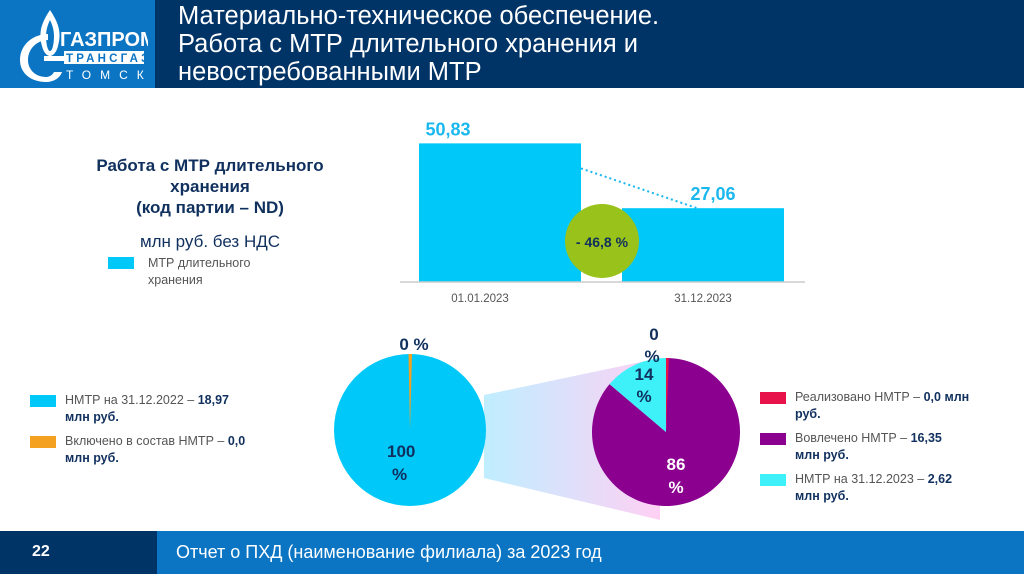 The image size is (1024, 574). Describe the element at coordinates (873, 488) in the screenshot. I see `legend-text: НМТР на 31.12.2023 – 2,62 млн руб.` at that location.